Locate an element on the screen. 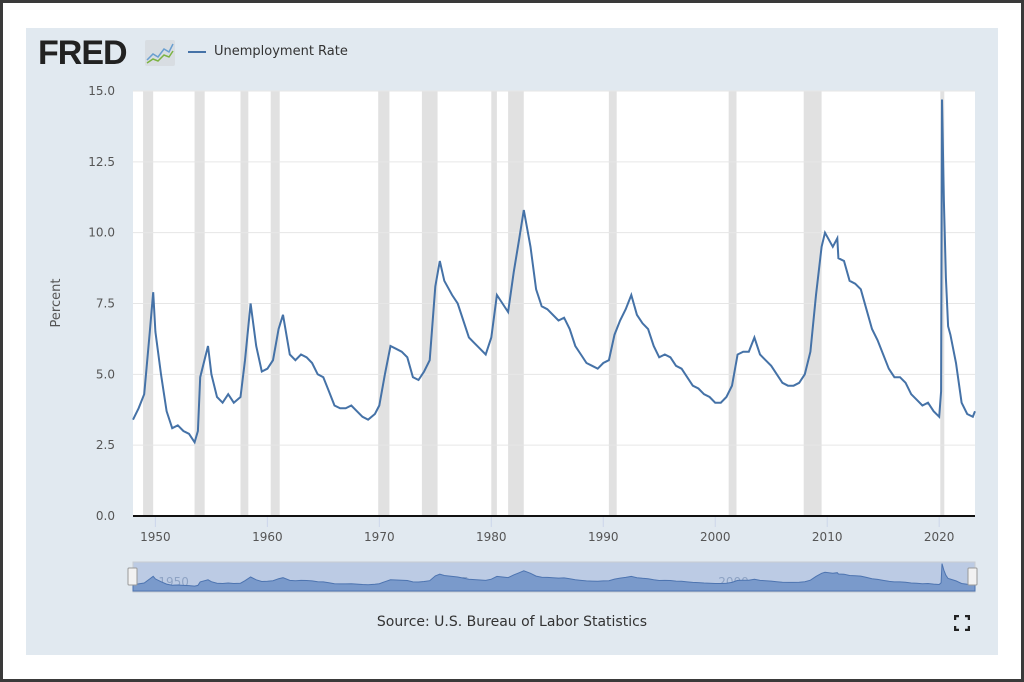  x-tick-label: 1950 is located at coordinates (155, 537).